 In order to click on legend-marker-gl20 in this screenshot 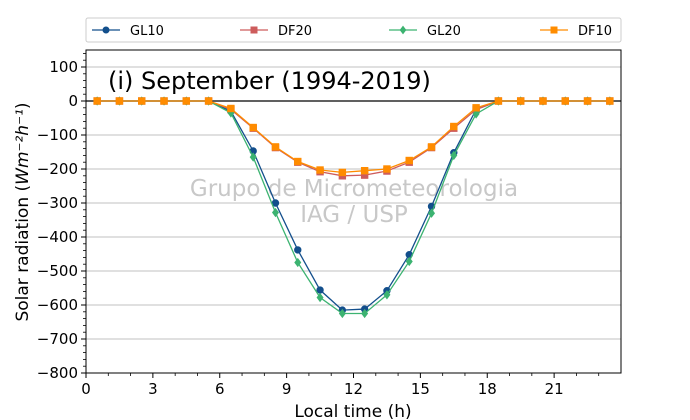, I will do `click(403, 30)`.